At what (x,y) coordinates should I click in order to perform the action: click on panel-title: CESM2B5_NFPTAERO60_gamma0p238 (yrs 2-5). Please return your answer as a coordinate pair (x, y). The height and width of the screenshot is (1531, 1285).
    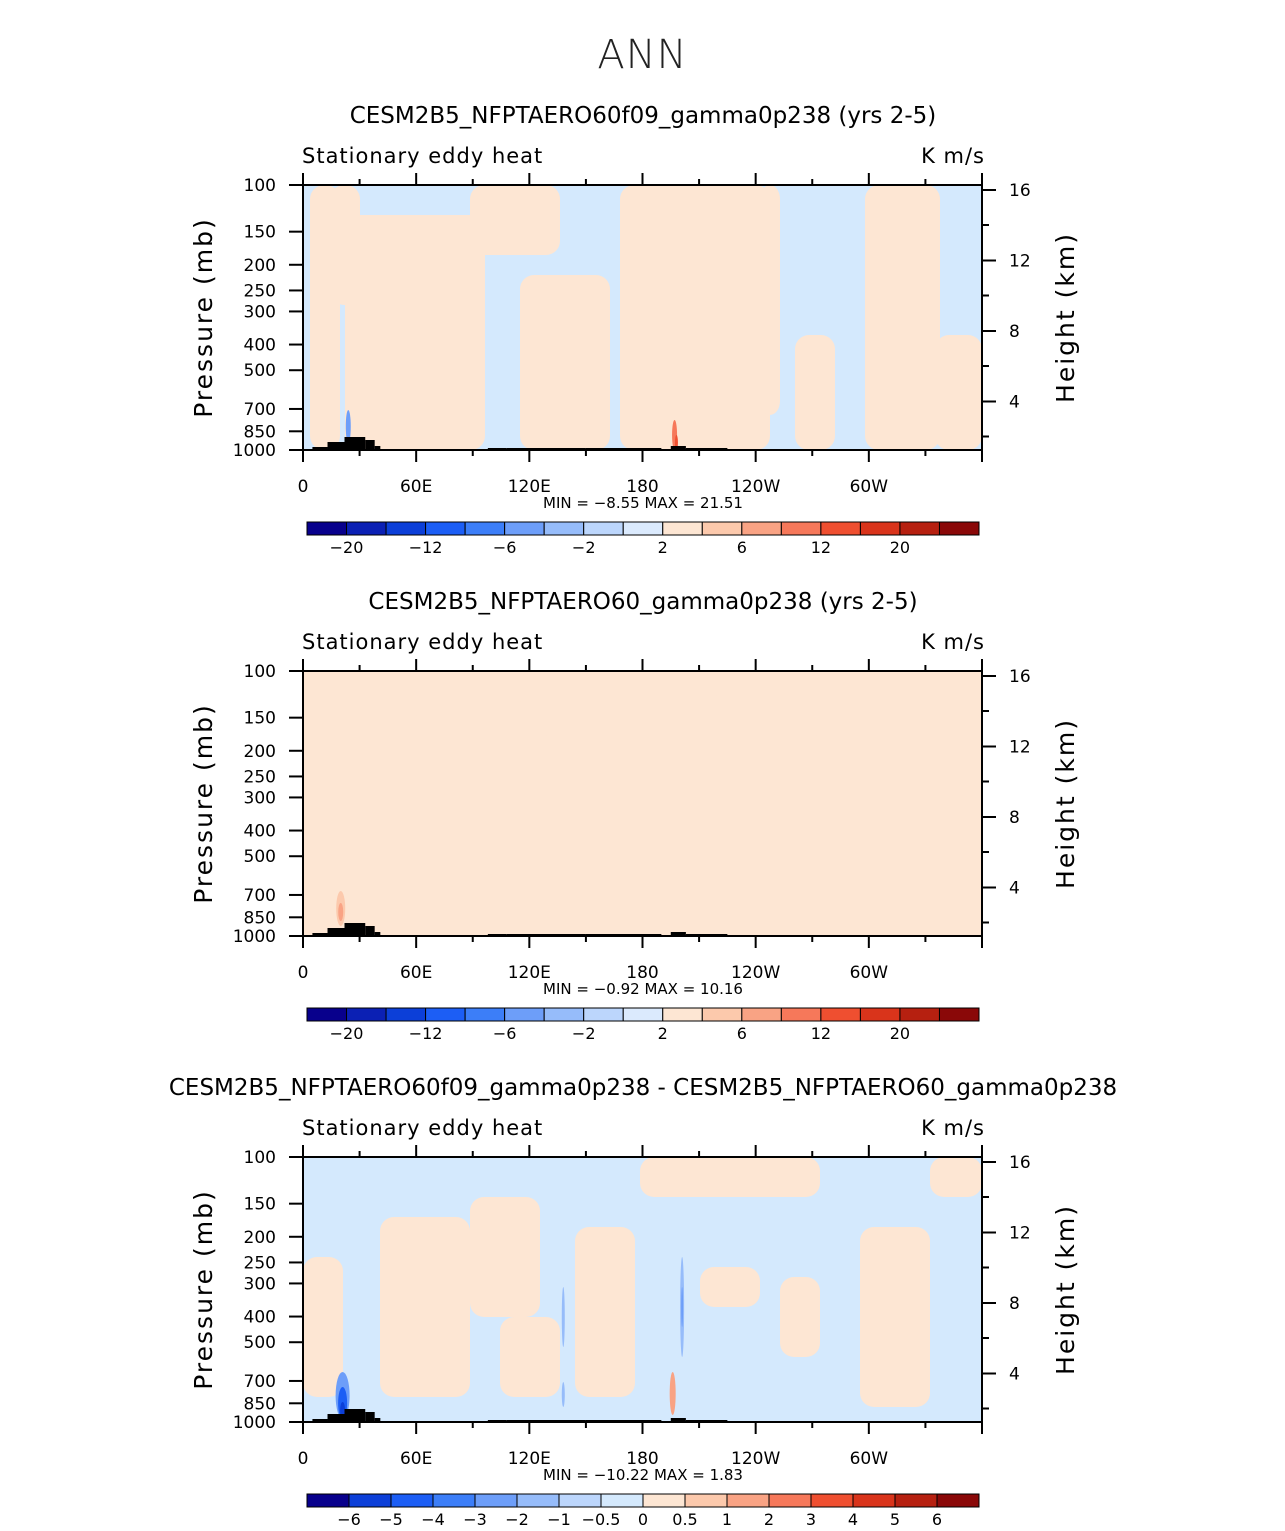
    Looking at the image, I should click on (642, 602).